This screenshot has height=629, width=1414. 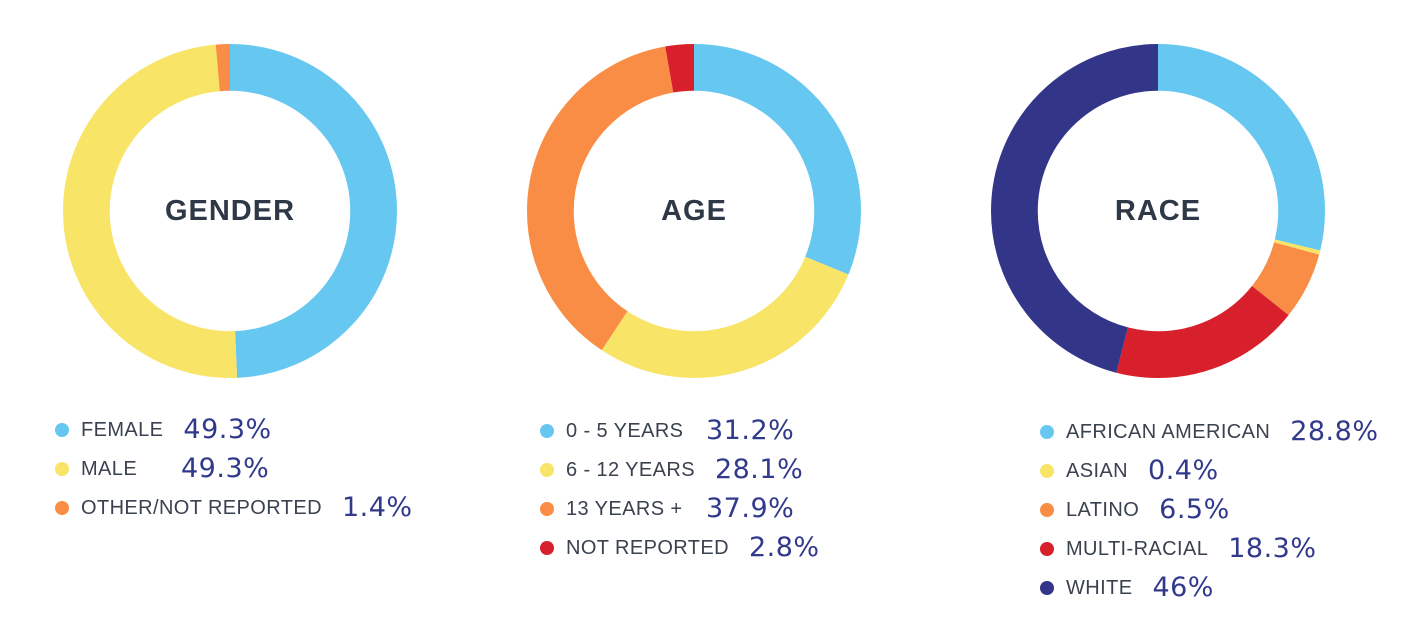 I want to click on legend-item: FEMALE 49.3%, so click(x=234, y=430).